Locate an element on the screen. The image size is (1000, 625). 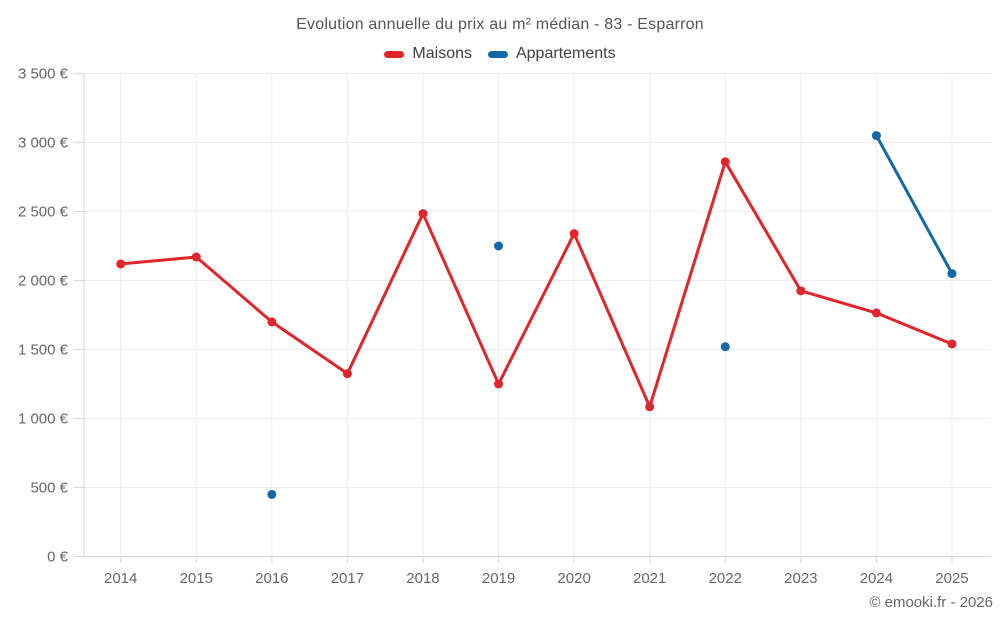
legend-swatch-maisons-icon is located at coordinates (394, 54).